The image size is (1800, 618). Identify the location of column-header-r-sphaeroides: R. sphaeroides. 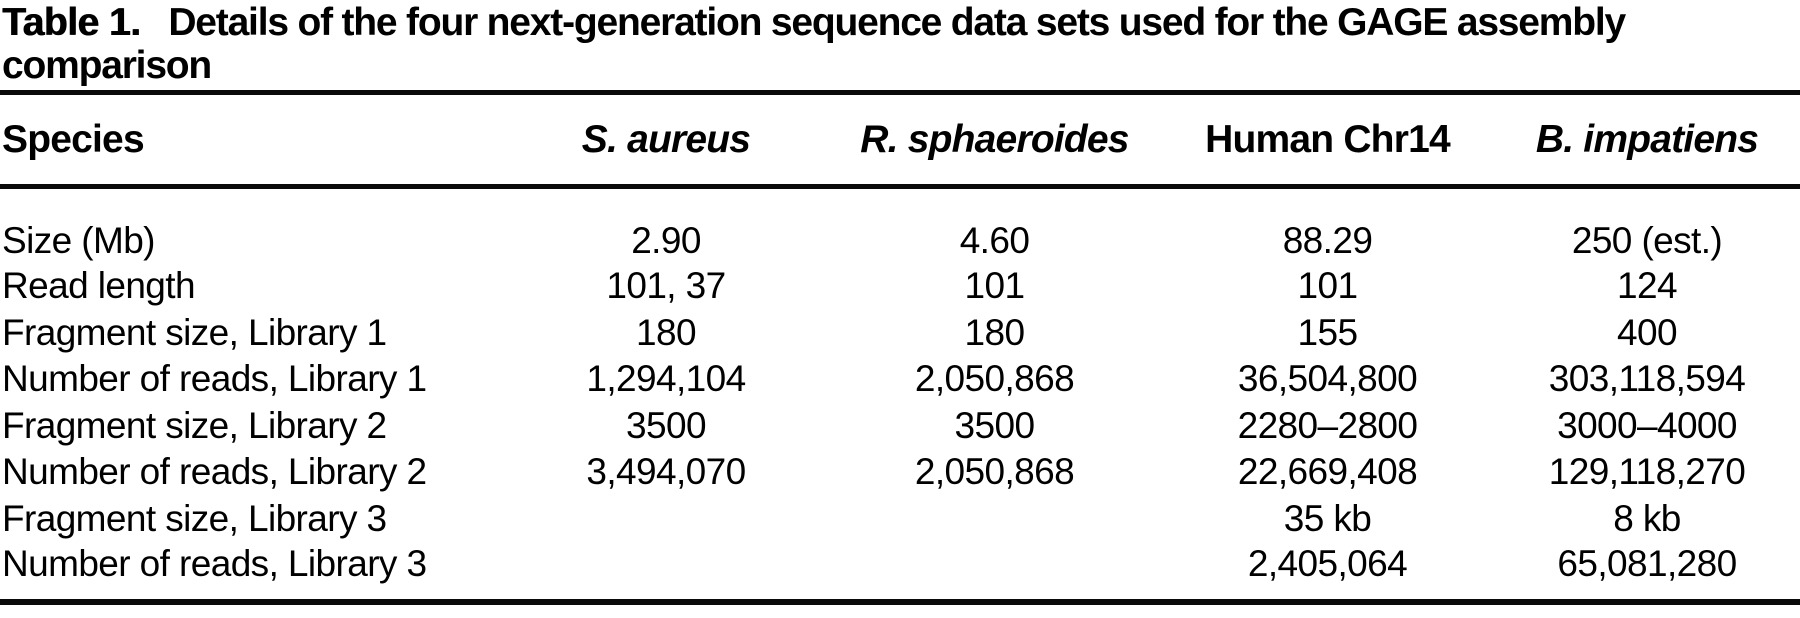
(994, 140).